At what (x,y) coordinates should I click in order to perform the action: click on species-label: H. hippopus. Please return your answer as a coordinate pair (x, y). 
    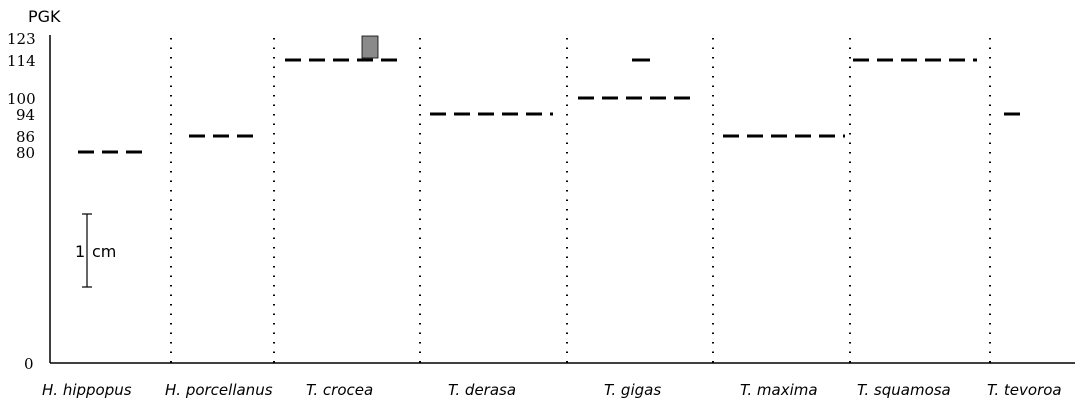
    Looking at the image, I should click on (87, 390).